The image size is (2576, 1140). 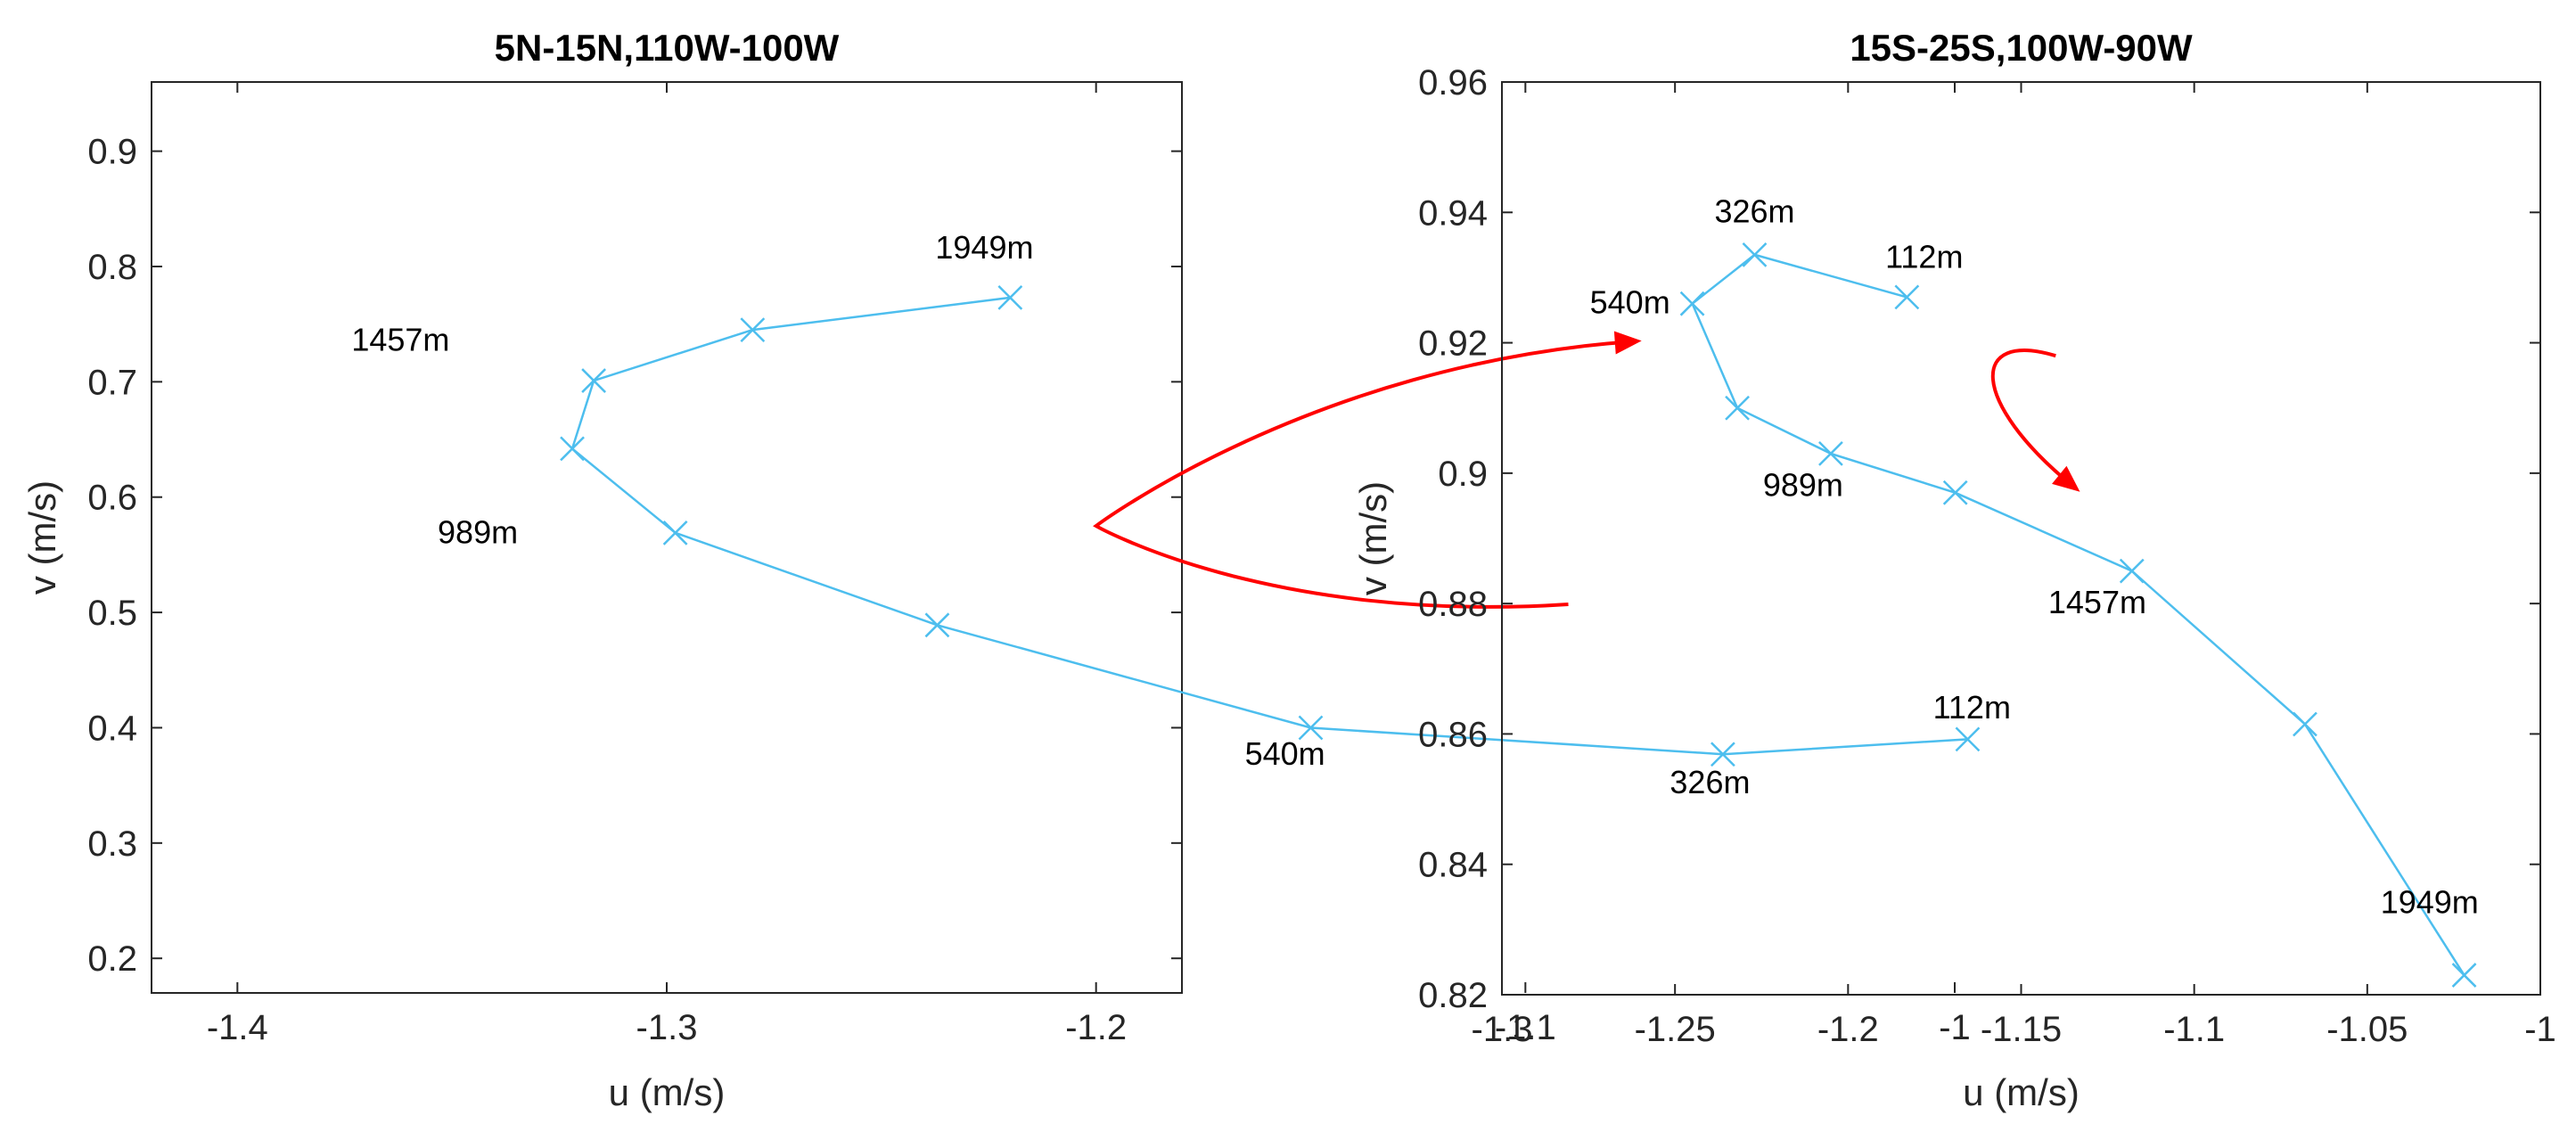 I want to click on x-tick-label-right: -1.05, so click(x=2367, y=1029).